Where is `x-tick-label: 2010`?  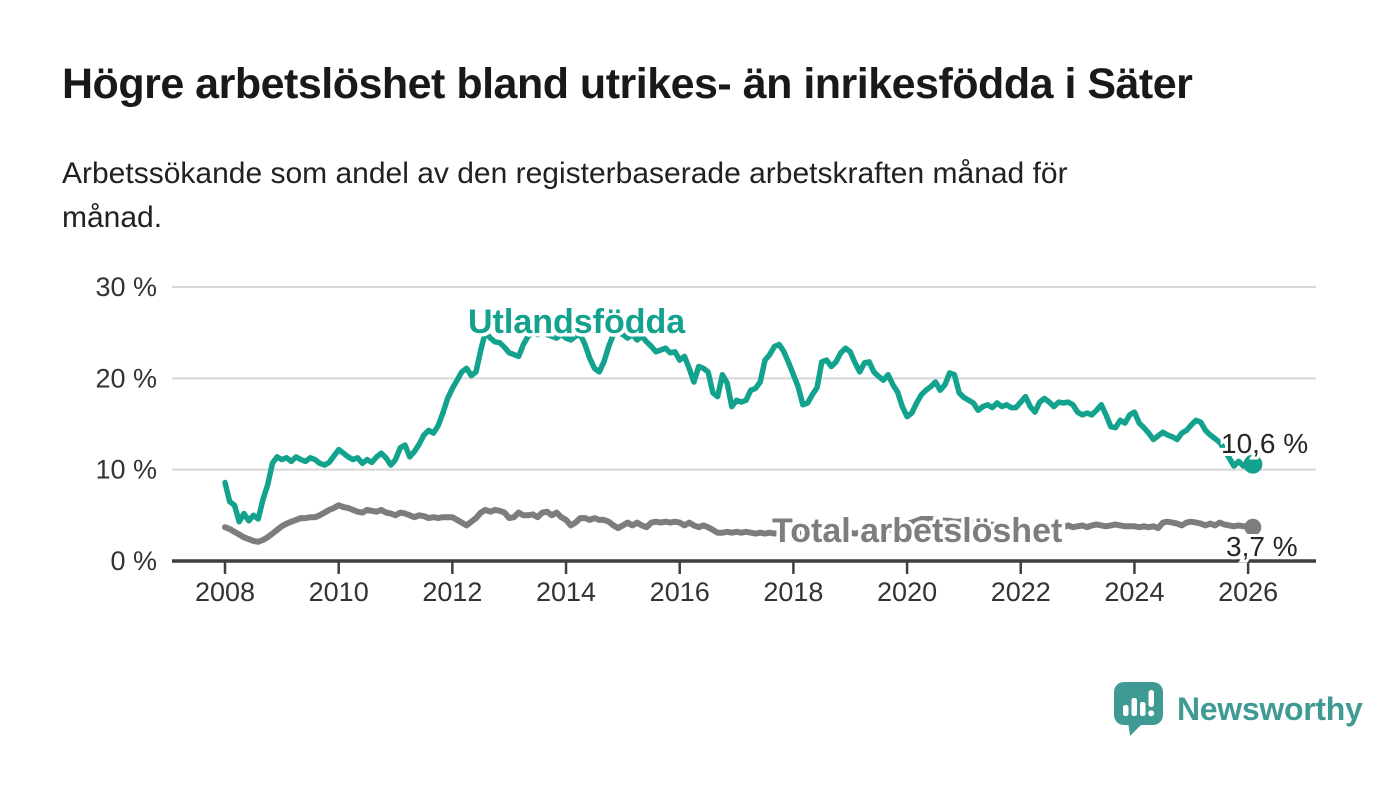
x-tick-label: 2010 is located at coordinates (339, 592).